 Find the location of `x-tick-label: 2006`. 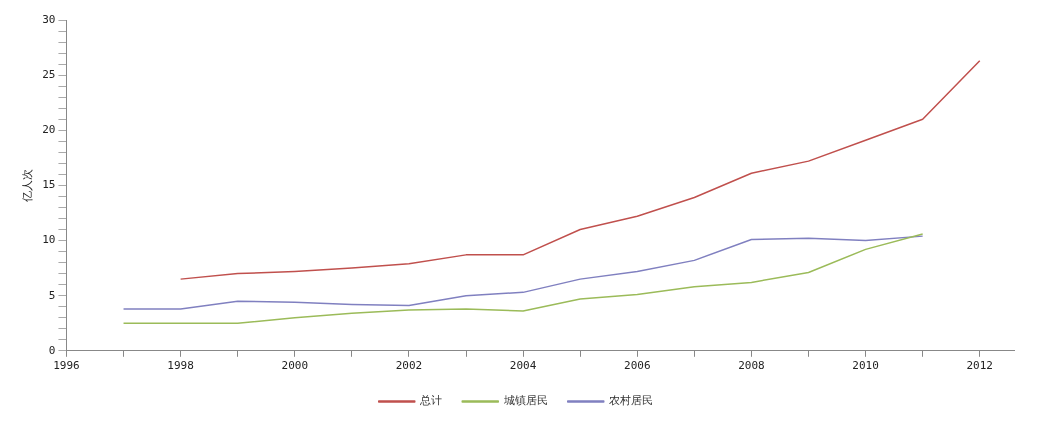

x-tick-label: 2006 is located at coordinates (637, 366).